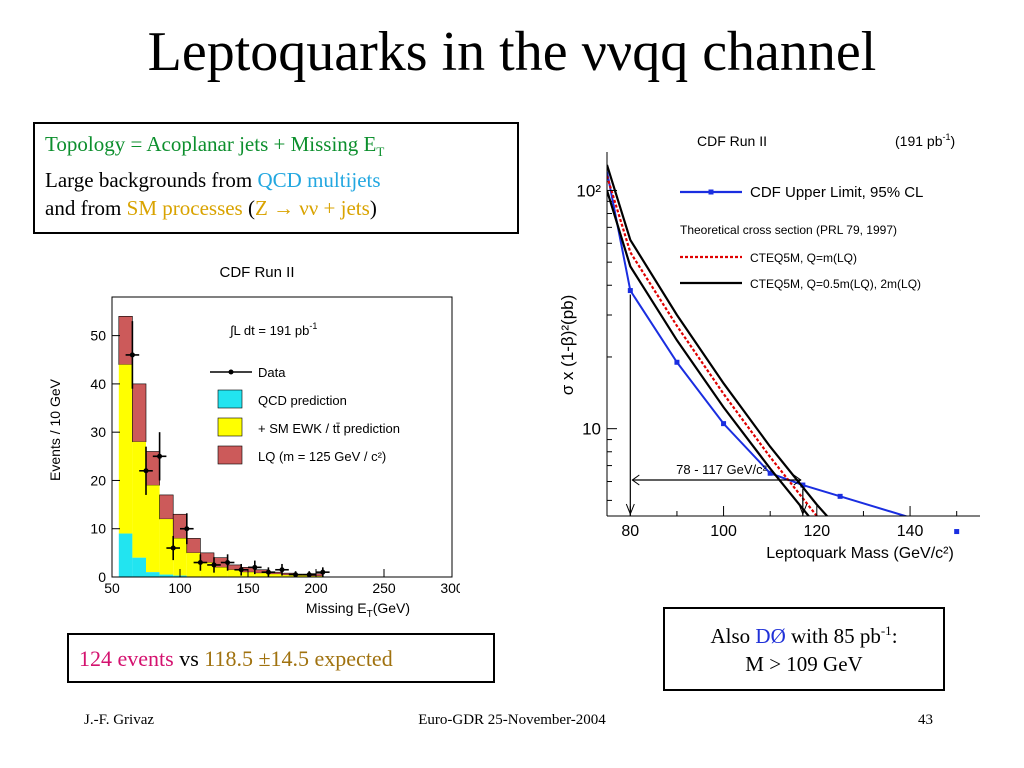 The image size is (1024, 768). I want to click on d0-limit: M > 109 GeV, so click(804, 664).